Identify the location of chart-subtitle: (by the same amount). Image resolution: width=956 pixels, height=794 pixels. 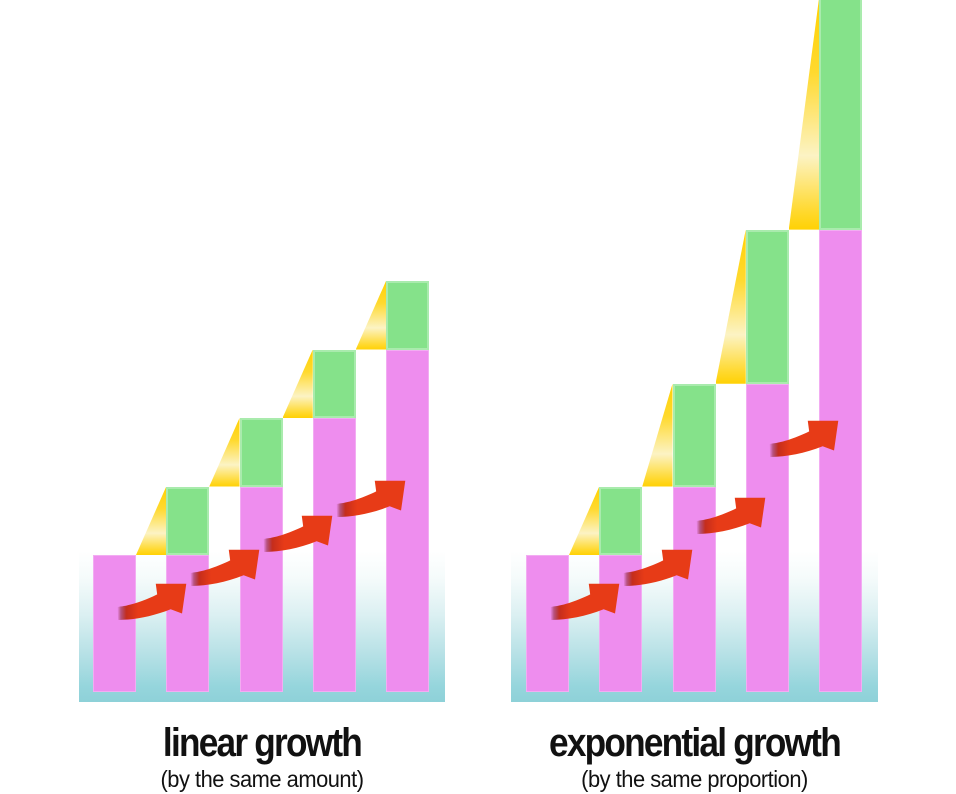
(262, 779).